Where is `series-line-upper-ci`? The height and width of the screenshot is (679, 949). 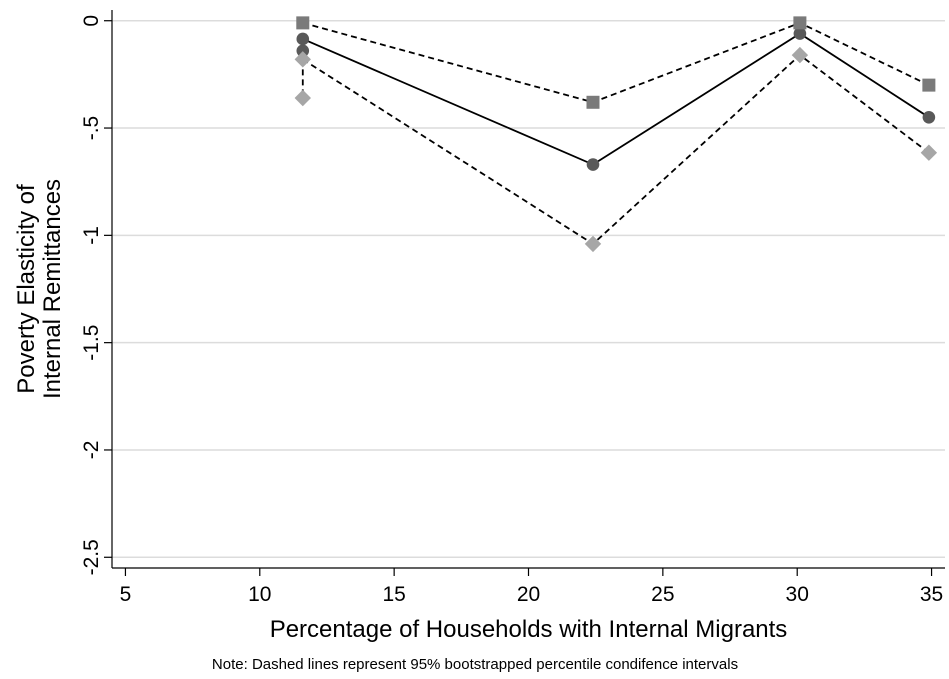
series-line-upper-ci is located at coordinates (616, 62).